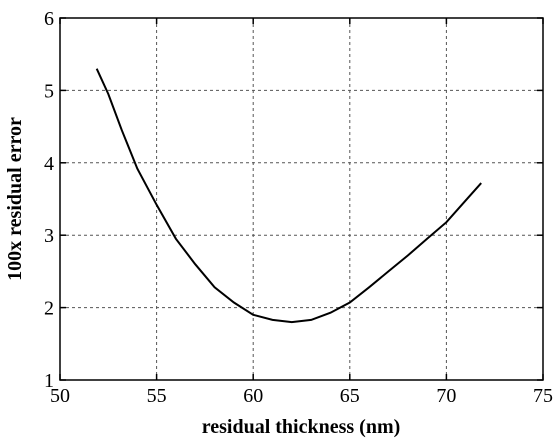 This screenshot has height=444, width=557. What do you see at coordinates (157, 396) in the screenshot?
I see `x-tick-label: 55` at bounding box center [157, 396].